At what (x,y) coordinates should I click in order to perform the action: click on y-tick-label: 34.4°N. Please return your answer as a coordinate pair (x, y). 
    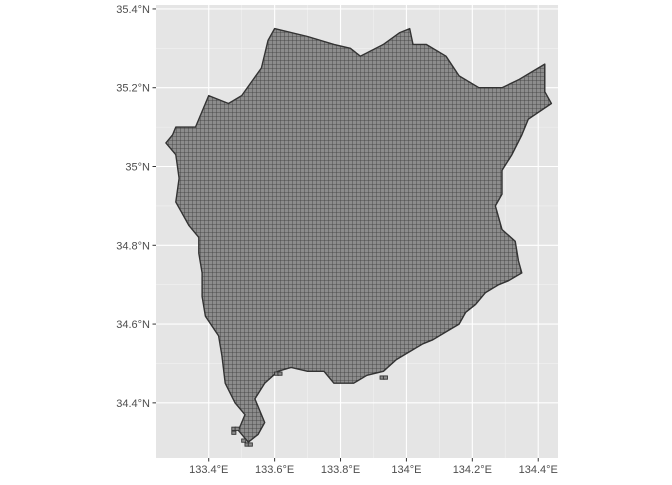
    Looking at the image, I should click on (133, 404).